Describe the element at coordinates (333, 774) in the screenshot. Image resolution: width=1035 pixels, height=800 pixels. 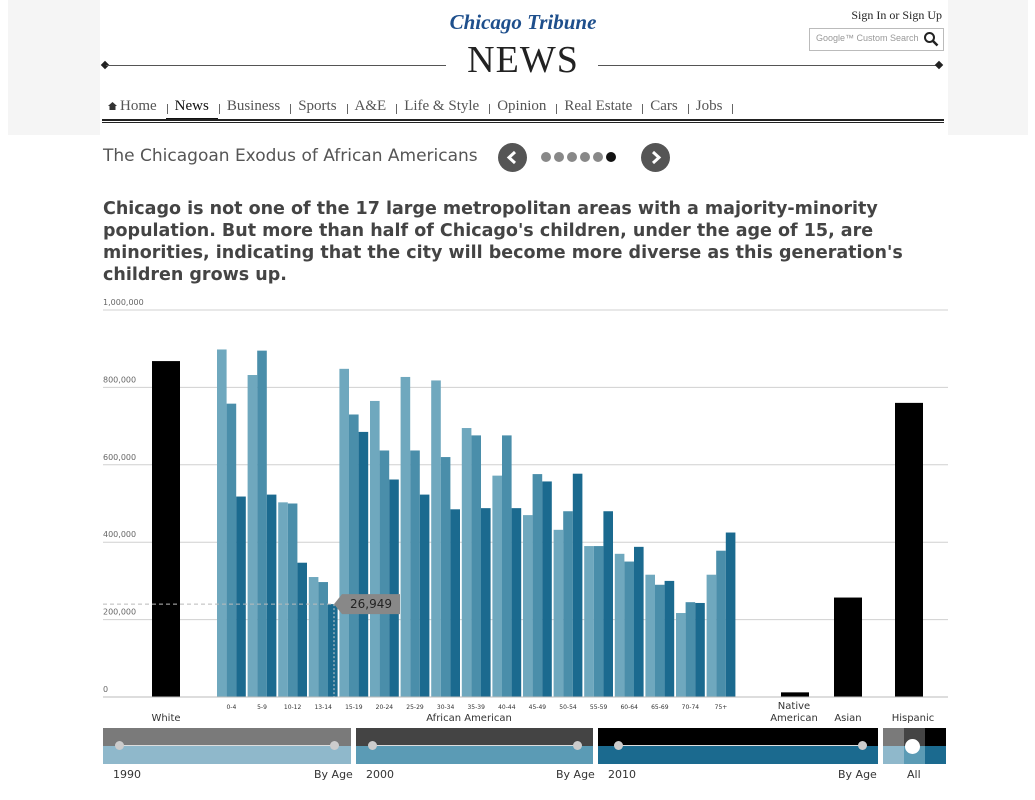
I see `slider-1990-mode: By Age` at that location.